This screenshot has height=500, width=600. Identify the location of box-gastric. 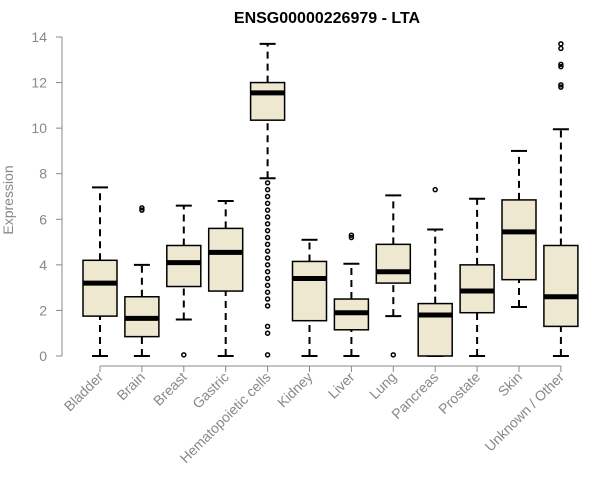
(225, 278).